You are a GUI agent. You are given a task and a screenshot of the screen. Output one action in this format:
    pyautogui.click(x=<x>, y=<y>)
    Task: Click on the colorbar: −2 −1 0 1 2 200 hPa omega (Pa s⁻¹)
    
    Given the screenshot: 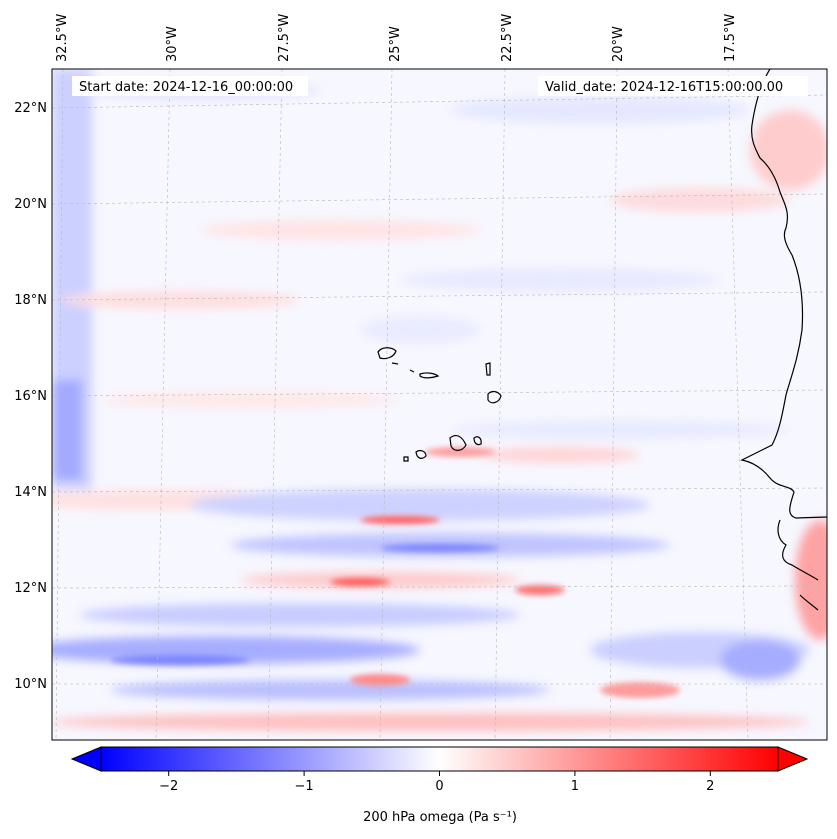 What is the action you would take?
    pyautogui.click(x=439, y=785)
    